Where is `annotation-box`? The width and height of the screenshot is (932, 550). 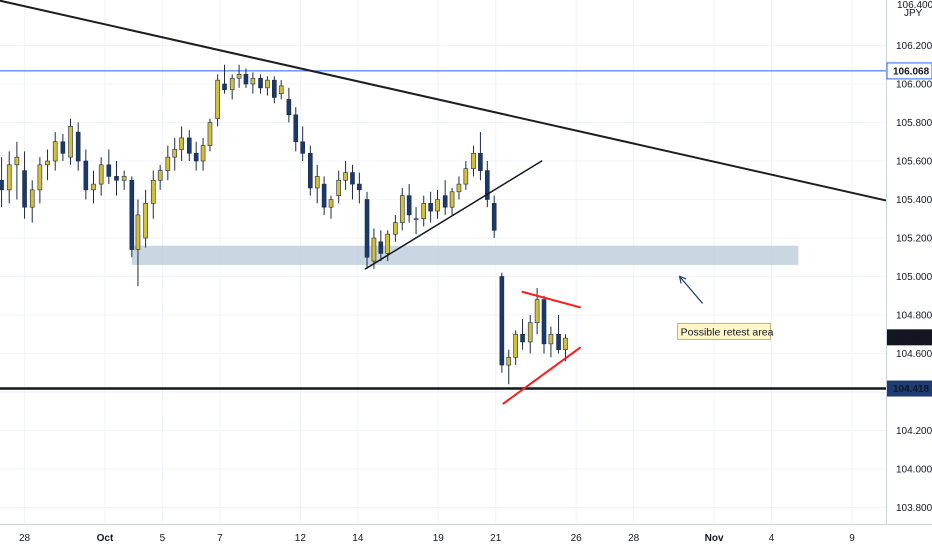 annotation-box is located at coordinates (724, 331).